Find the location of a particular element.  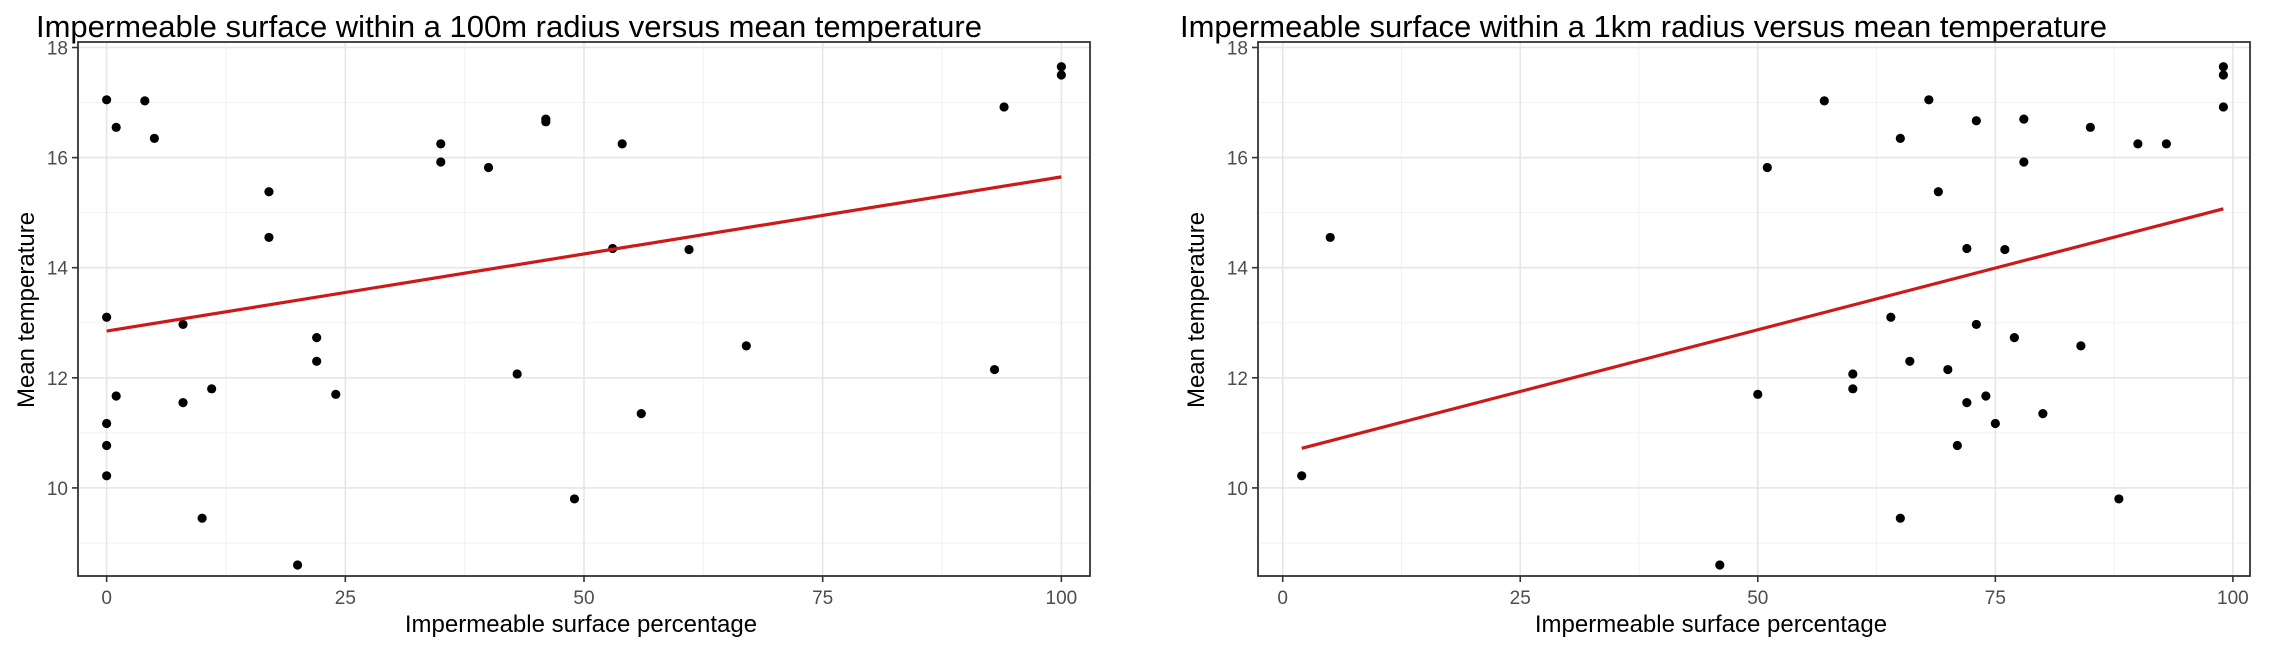

y-tick-label: 14 is located at coordinates (58, 269).